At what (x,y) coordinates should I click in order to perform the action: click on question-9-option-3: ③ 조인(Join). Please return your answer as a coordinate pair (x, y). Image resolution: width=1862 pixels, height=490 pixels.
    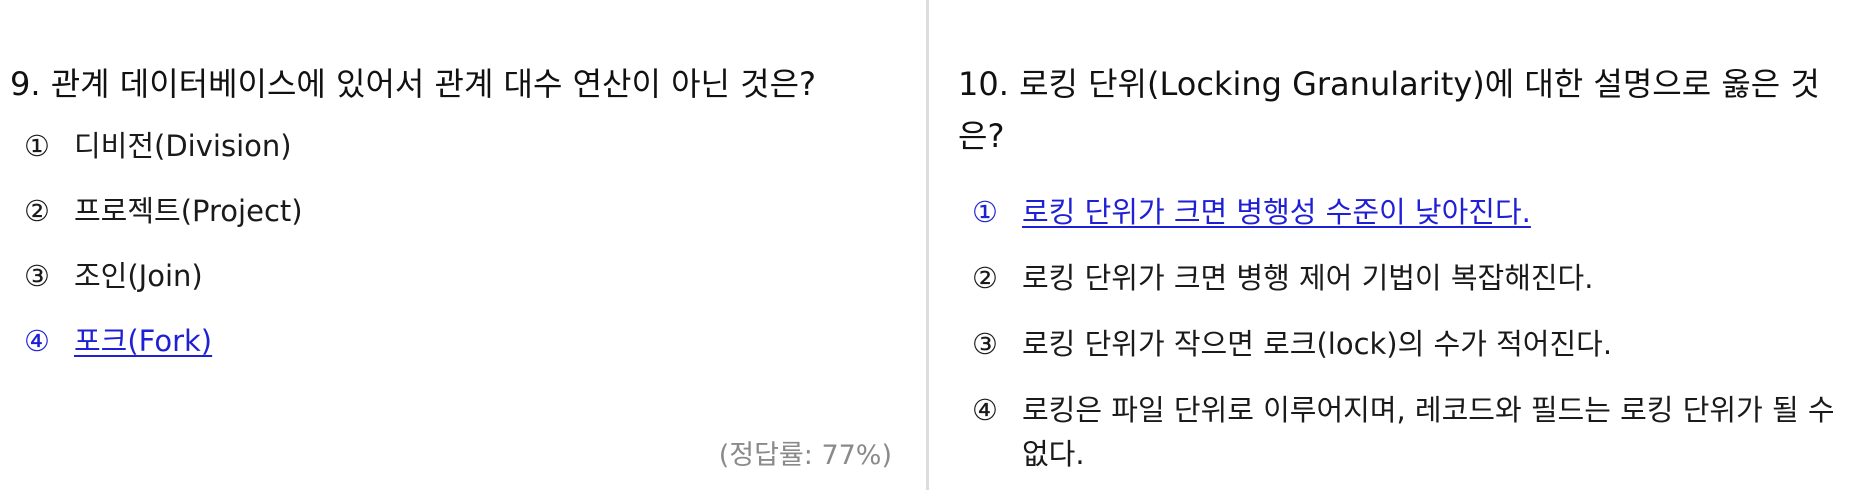
    Looking at the image, I should click on (467, 276).